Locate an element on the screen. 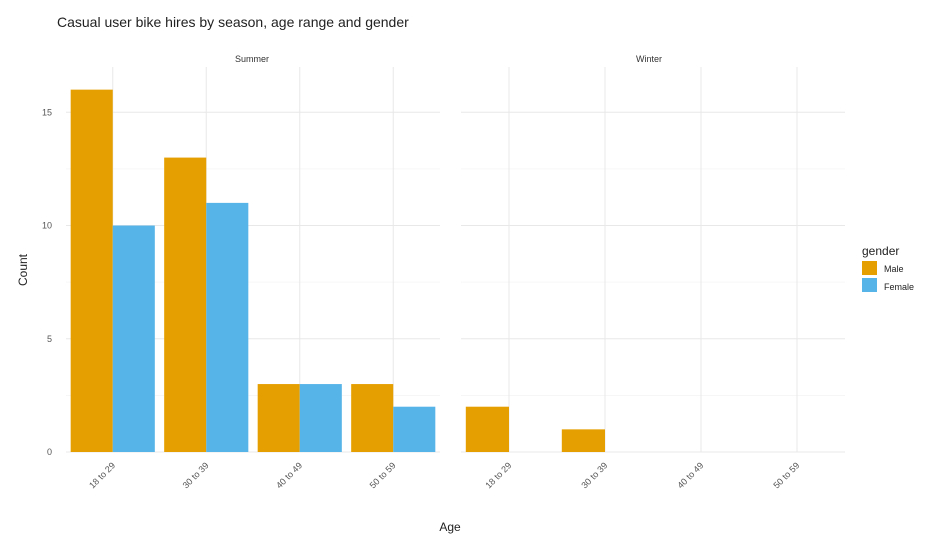  legend-label-female: Female is located at coordinates (899, 287).